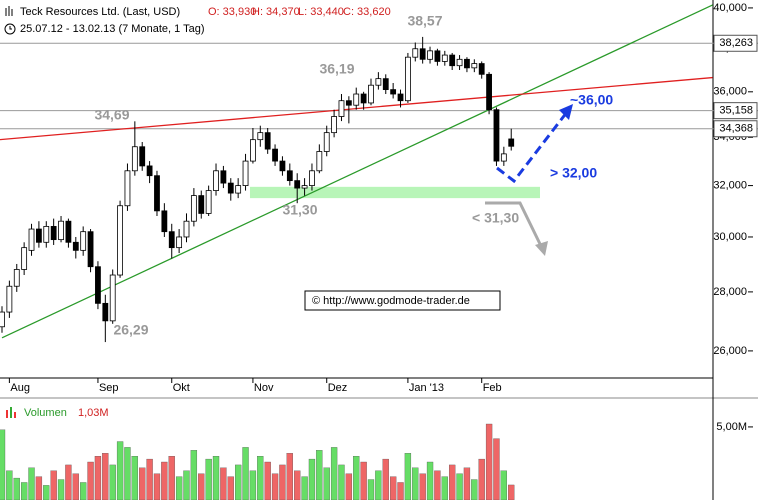 This screenshot has width=758, height=500. Describe the element at coordinates (276, 12) in the screenshot. I see `ohlc-label: H: 34,370` at that location.